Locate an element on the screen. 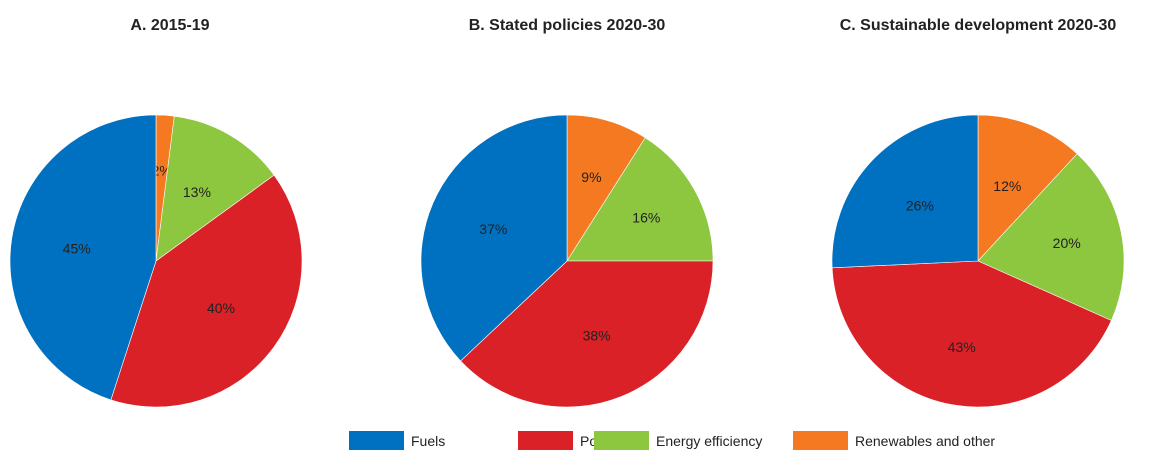  legend-label-energy-efficiency: Energy efficiency is located at coordinates (709, 441).